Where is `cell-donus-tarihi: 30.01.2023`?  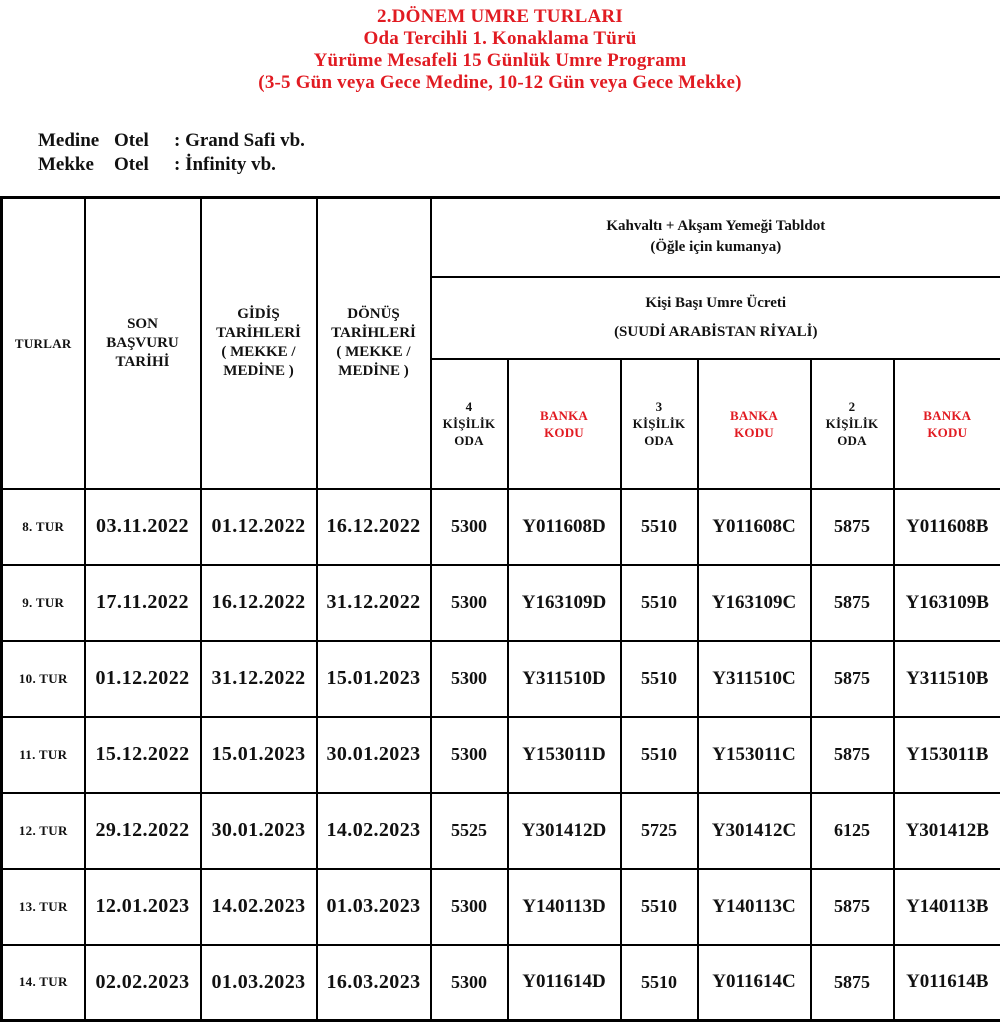
cell-donus-tarihi: 30.01.2023 is located at coordinates (374, 755).